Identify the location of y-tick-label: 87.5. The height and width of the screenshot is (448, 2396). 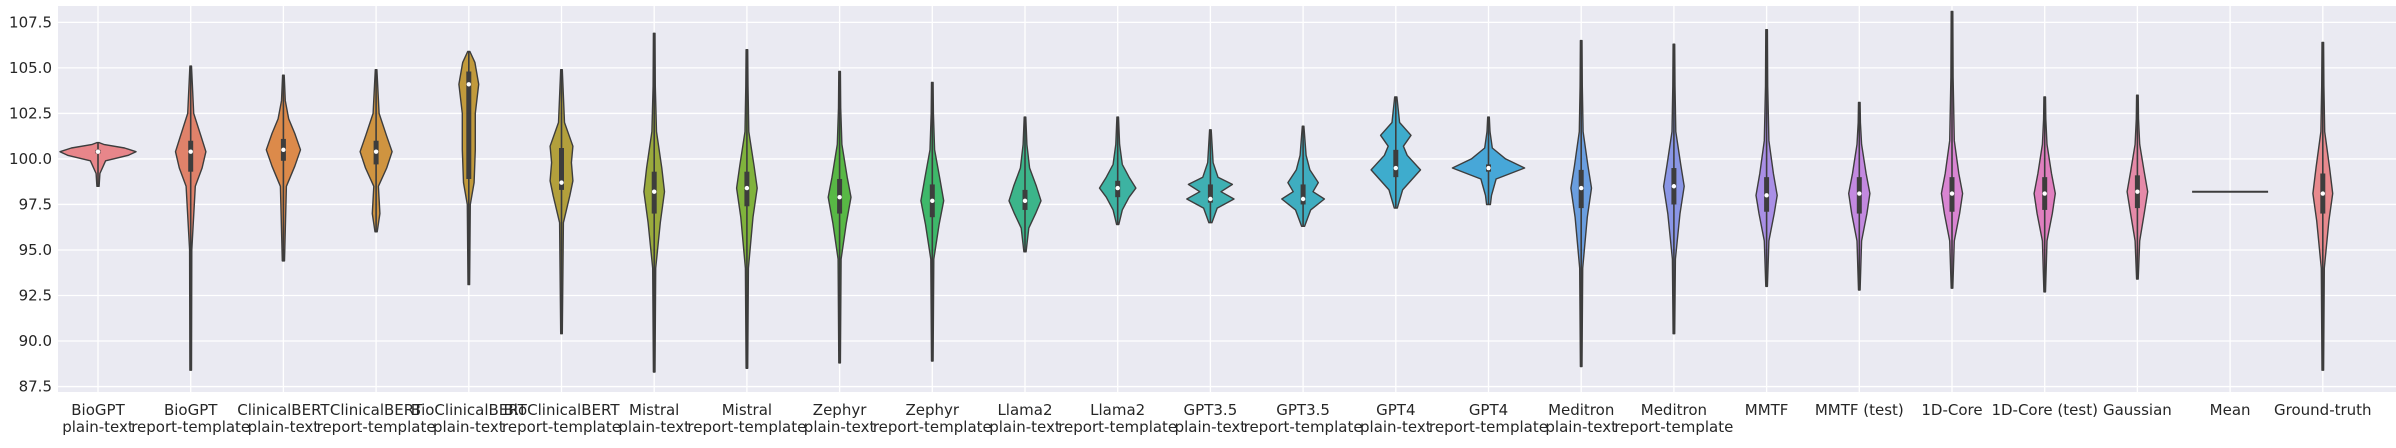
(35, 387).